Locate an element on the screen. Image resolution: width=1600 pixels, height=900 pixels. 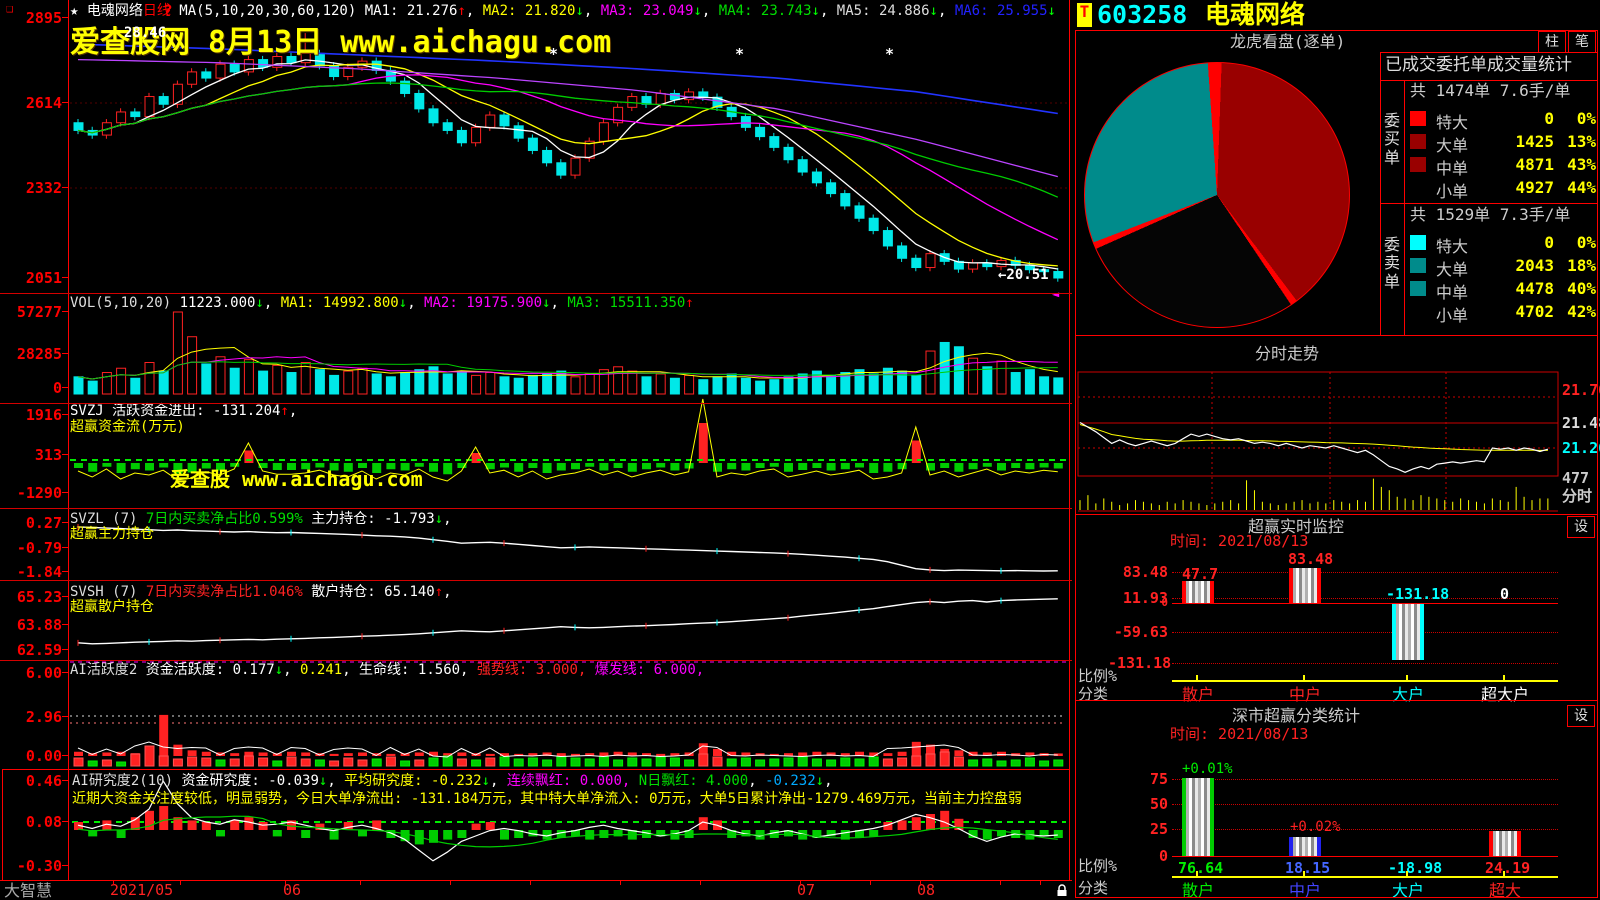
legend-segment: 散户持仓: 65.140 is located at coordinates (368, 592).